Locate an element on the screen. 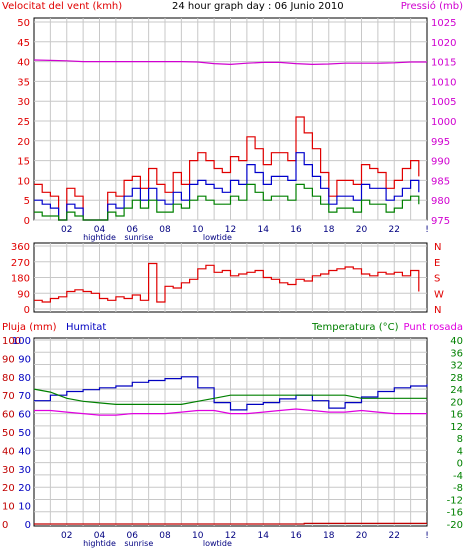  temp-axis-tick: 16 is located at coordinates (456, 415).